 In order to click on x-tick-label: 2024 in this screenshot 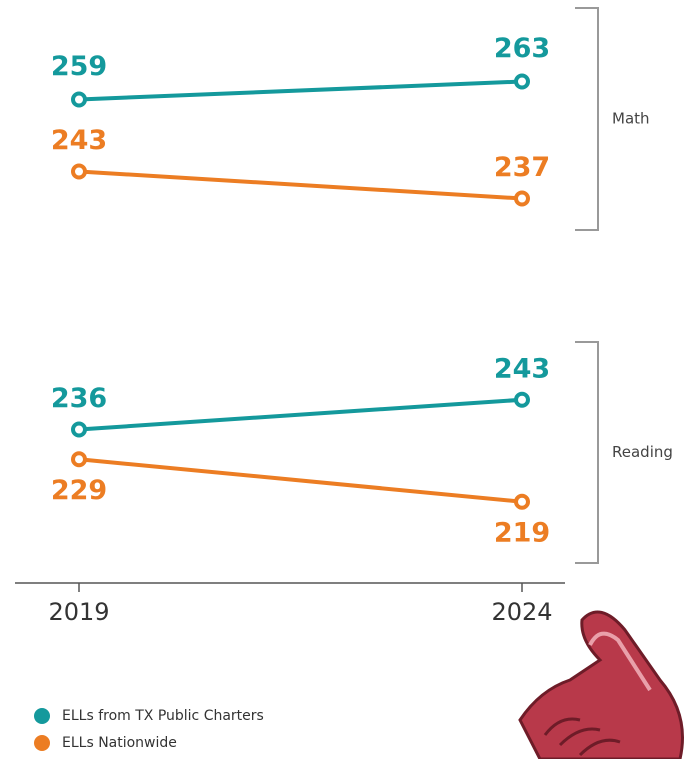, I will do `click(521, 612)`.